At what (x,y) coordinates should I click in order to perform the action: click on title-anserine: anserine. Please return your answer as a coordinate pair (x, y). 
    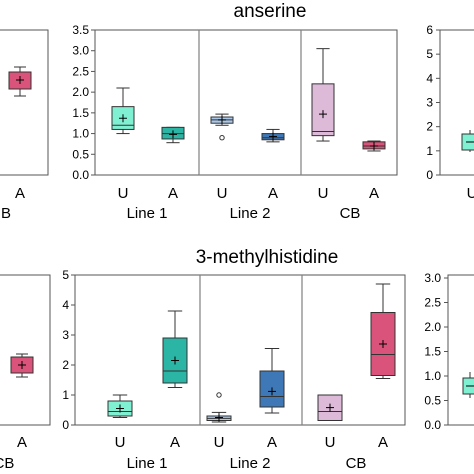
    Looking at the image, I should click on (270, 11).